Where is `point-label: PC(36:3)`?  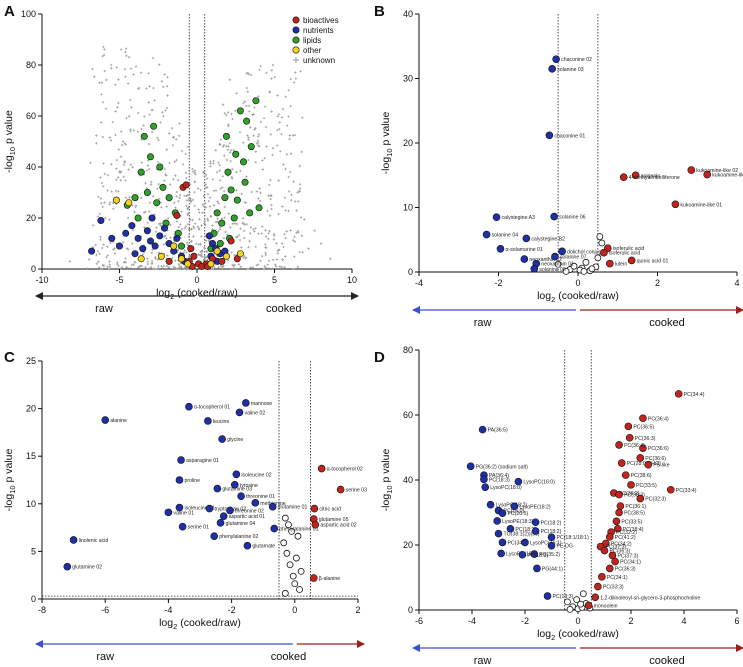 point-label: PC(36:3) is located at coordinates (620, 552).